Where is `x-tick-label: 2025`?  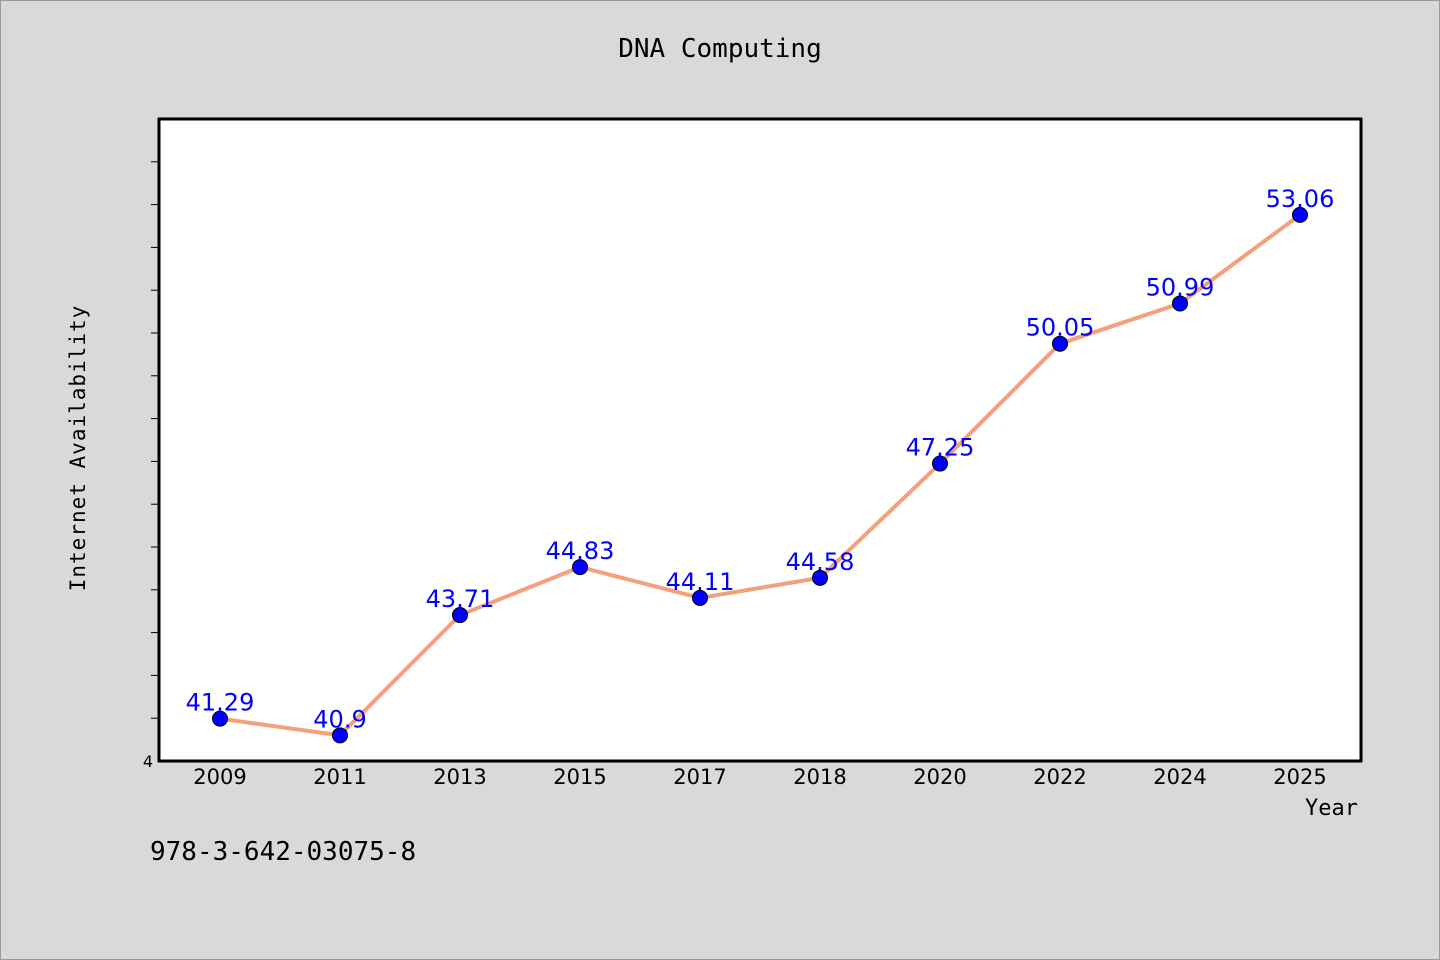 x-tick-label: 2025 is located at coordinates (1299, 777).